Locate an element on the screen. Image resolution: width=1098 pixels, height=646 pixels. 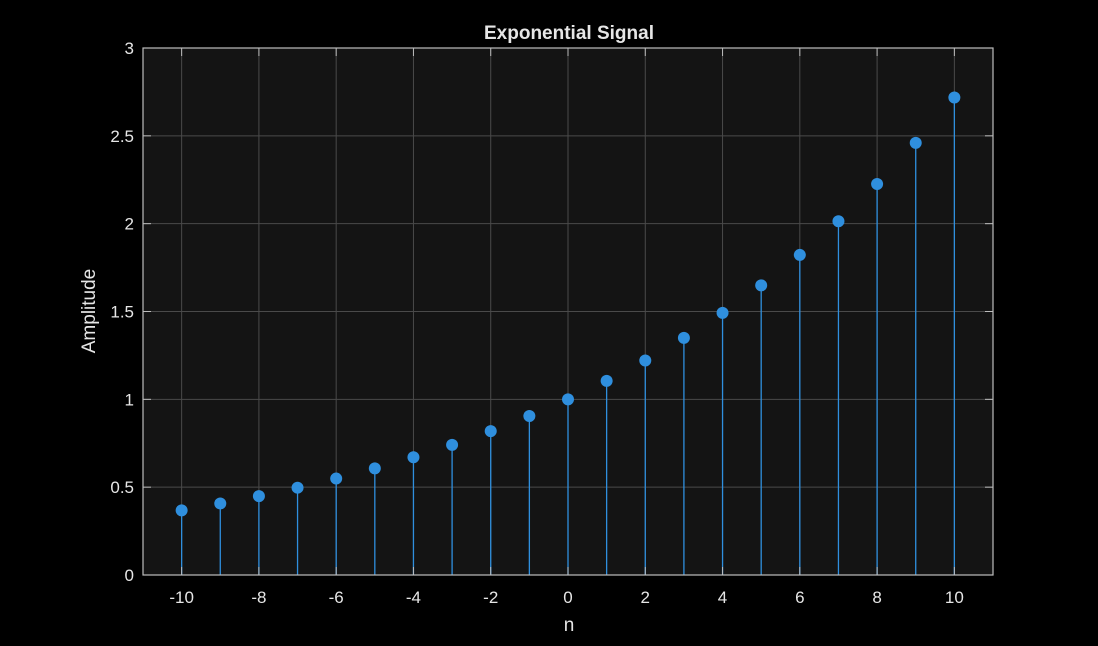
x-tick-label: -4 is located at coordinates (413, 597).